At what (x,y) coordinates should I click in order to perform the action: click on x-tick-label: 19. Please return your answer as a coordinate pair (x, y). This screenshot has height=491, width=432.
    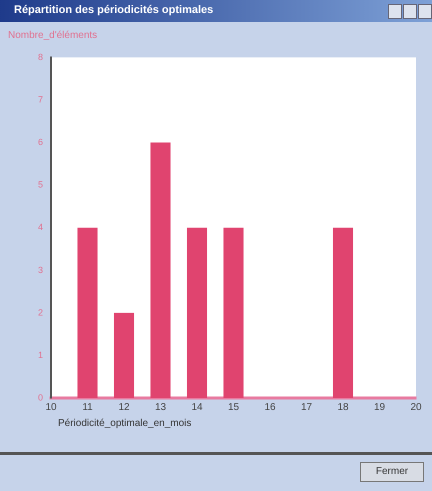
    Looking at the image, I should click on (380, 407).